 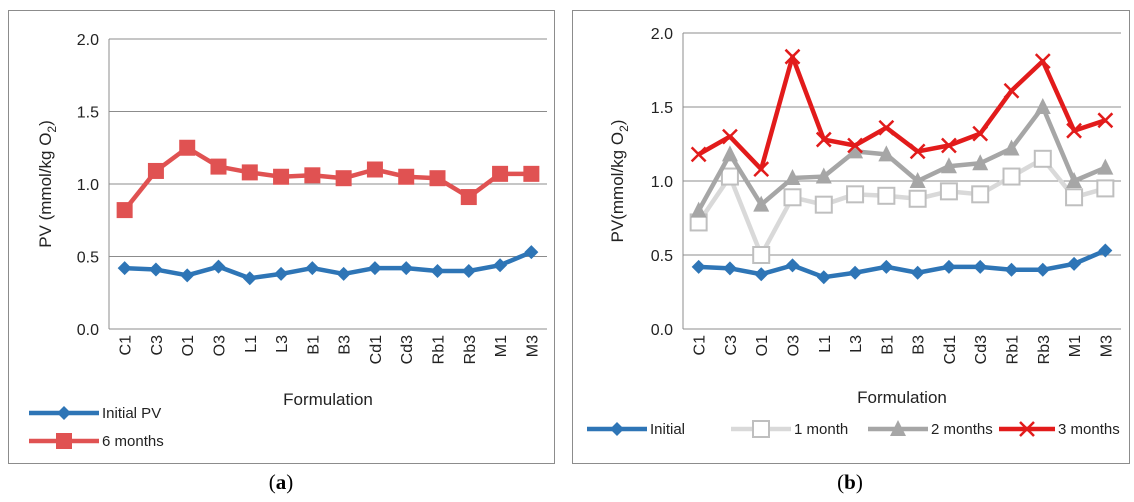 I want to click on legend-entry-0: Initial PV, so click(x=95, y=413).